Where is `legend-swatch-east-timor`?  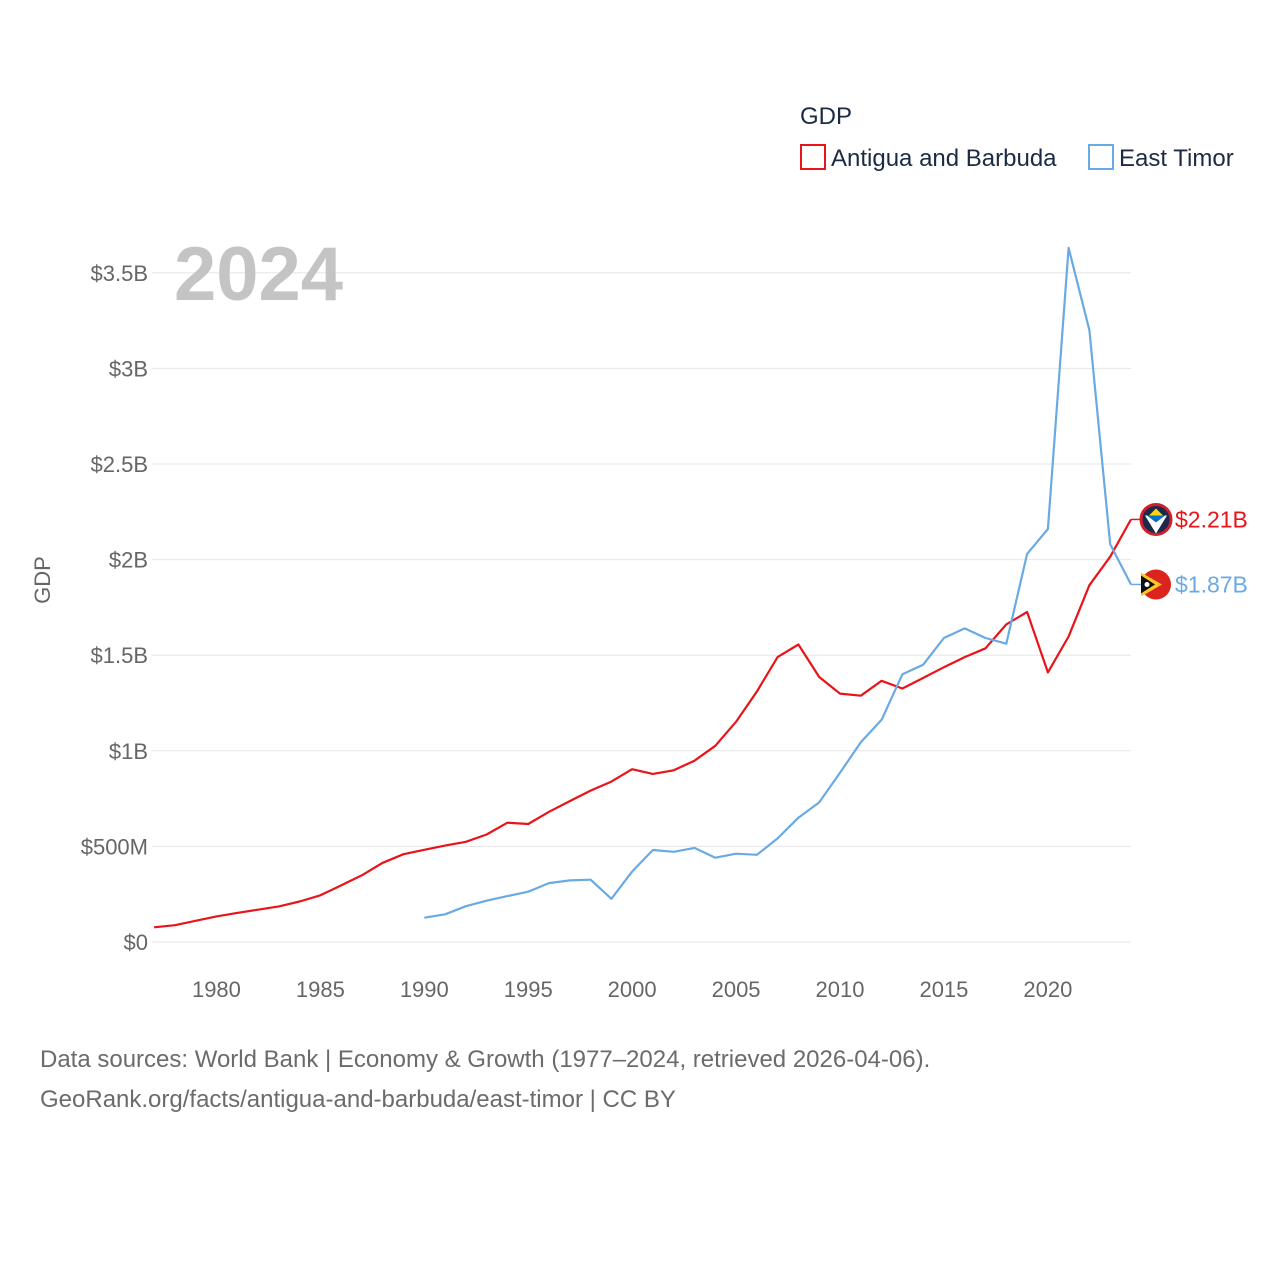
legend-swatch-east-timor is located at coordinates (1101, 157).